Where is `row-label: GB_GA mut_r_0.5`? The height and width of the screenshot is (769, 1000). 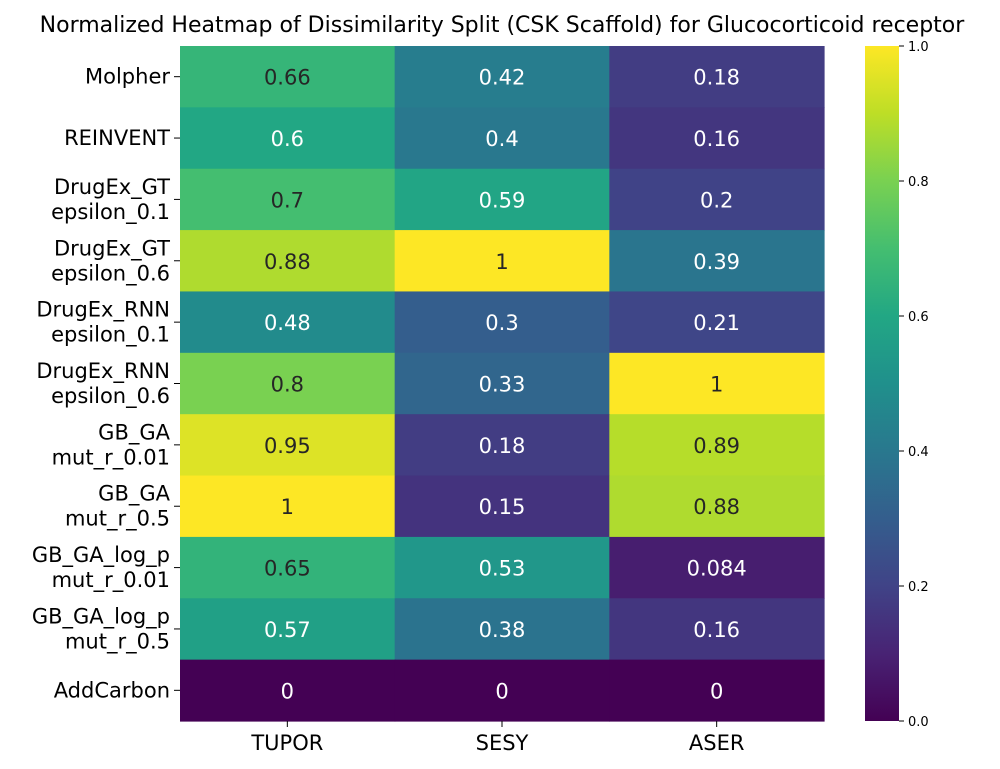 row-label: GB_GA mut_r_0.5 is located at coordinates (118, 507).